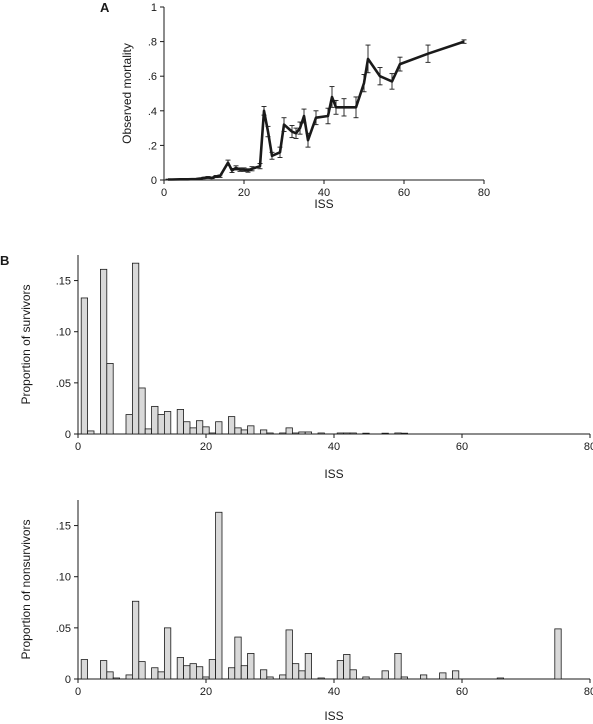 The width and height of the screenshot is (593, 724). Describe the element at coordinates (4, 260) in the screenshot. I see `panel-b-label: B` at that location.